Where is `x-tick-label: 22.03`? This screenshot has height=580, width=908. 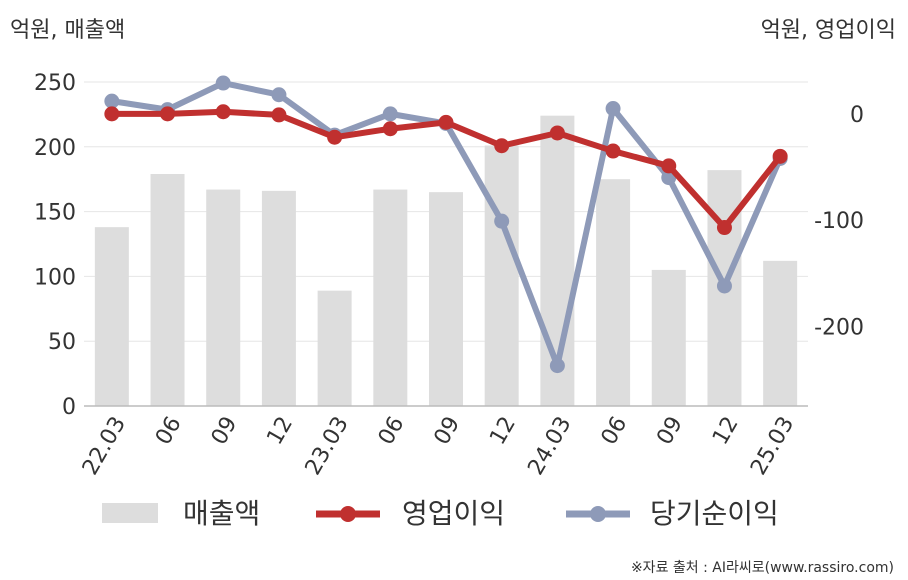
x-tick-label: 22.03 is located at coordinates (104, 446).